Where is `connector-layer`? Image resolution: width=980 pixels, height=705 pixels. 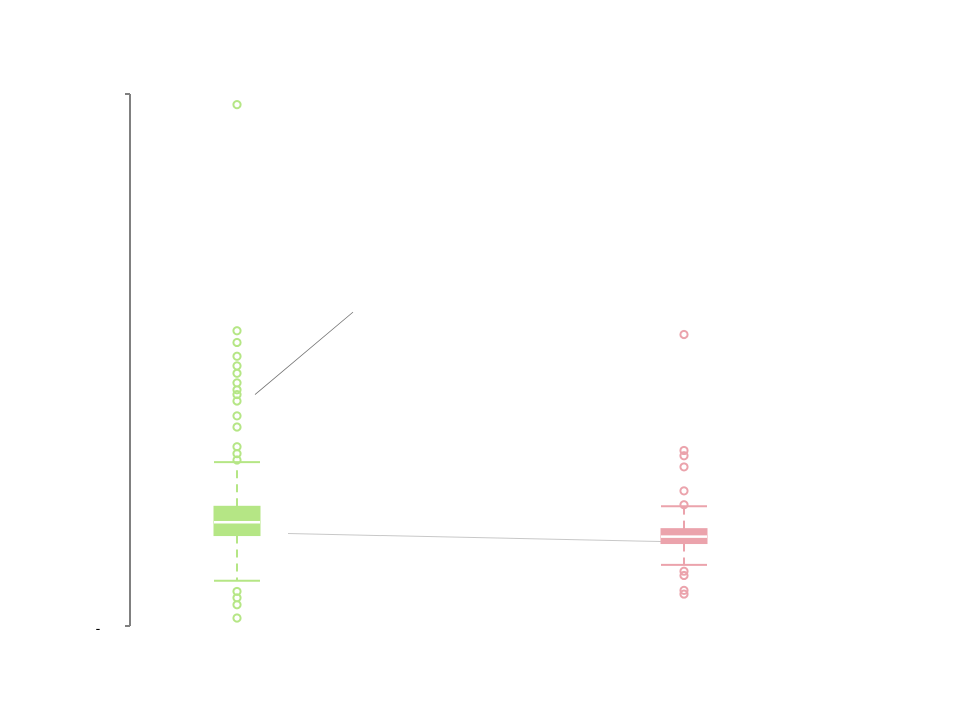
connector-layer is located at coordinates (458, 427).